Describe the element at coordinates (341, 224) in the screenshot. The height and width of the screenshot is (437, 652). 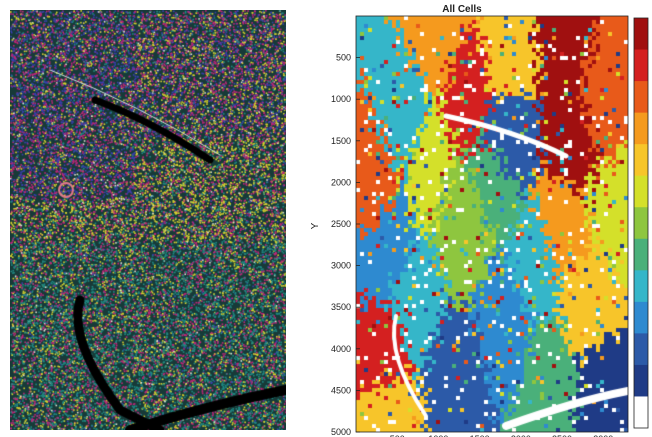
I see `y-tick-label: 2500` at that location.